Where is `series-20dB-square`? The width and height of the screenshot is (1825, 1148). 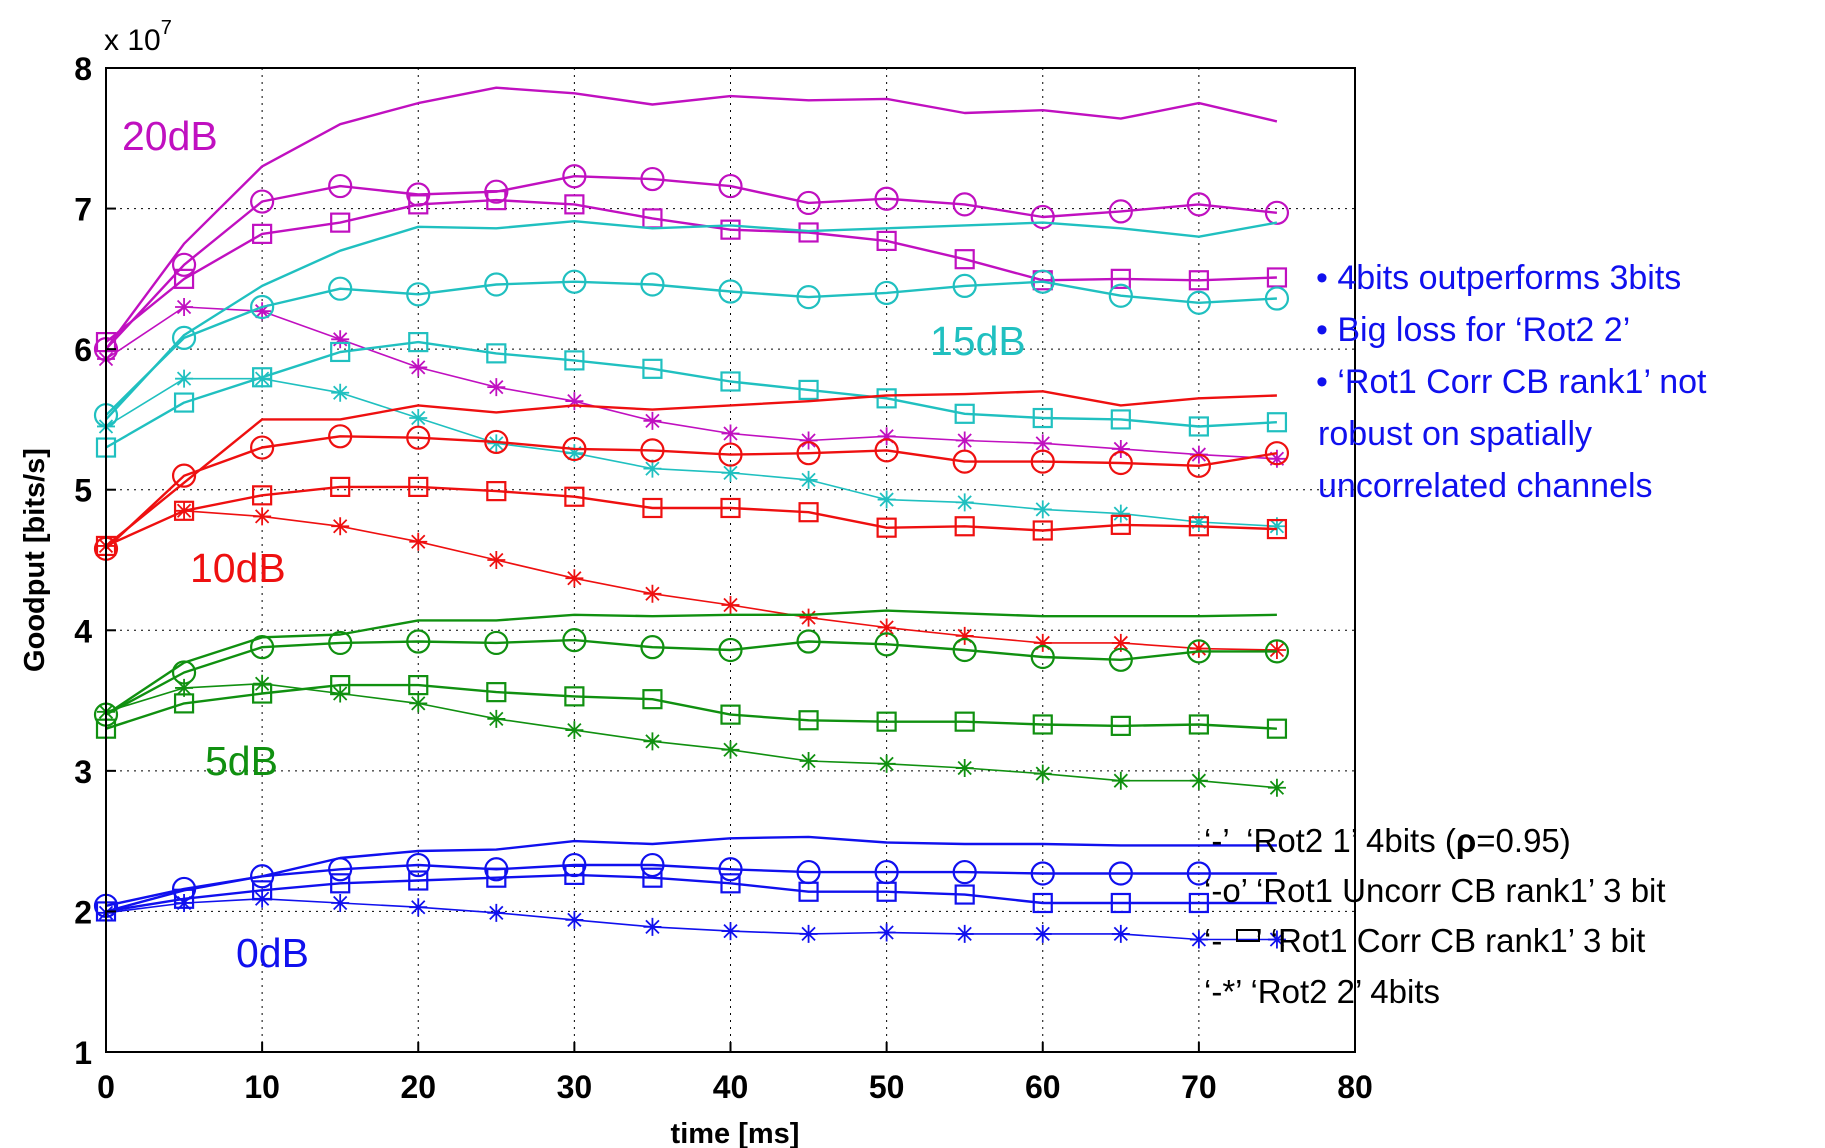
series-20dB-square is located at coordinates (691, 271).